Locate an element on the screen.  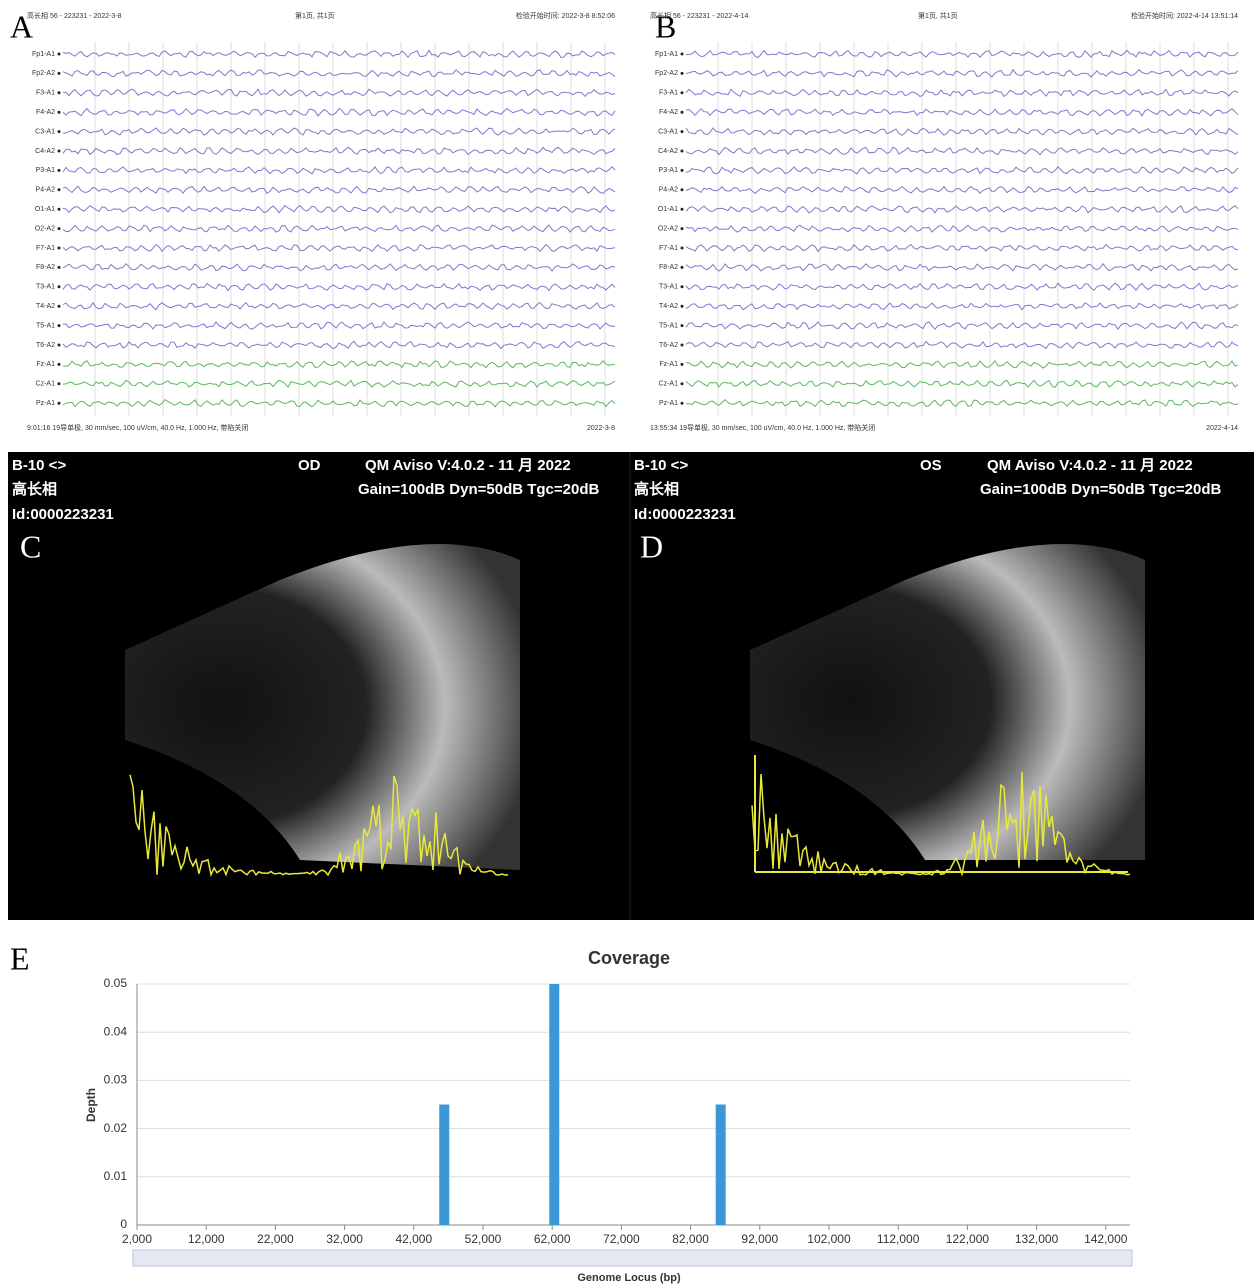
x-tick-label: 22,000 is located at coordinates (275, 1239).